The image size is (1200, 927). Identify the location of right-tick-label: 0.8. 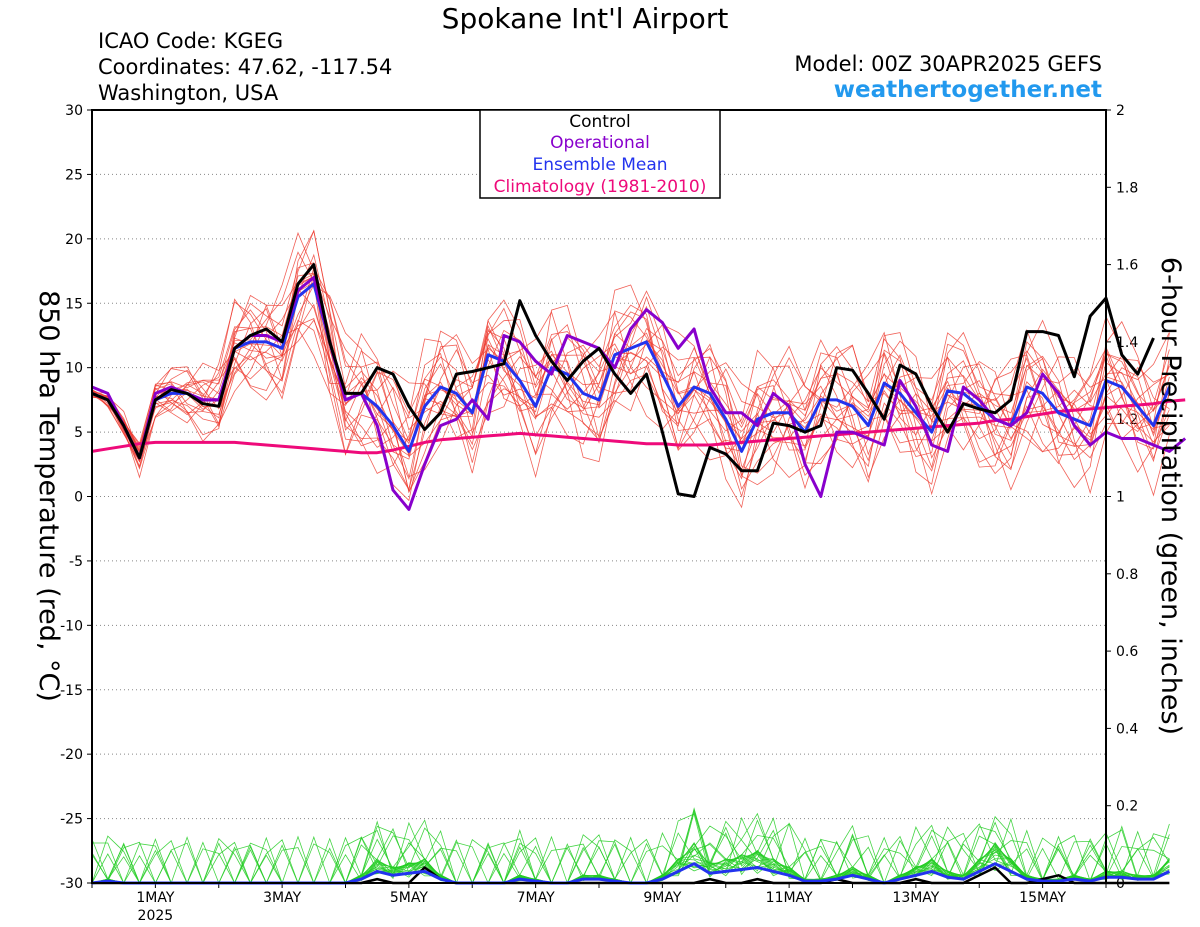
(1127, 575).